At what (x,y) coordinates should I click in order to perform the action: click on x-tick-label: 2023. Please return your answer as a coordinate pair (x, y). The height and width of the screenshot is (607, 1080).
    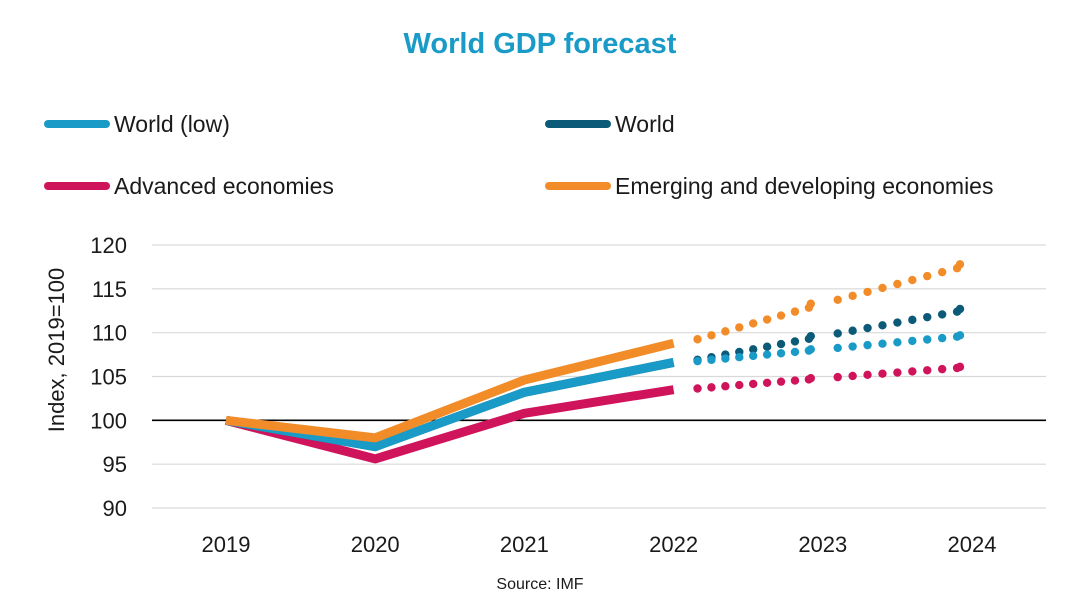
    Looking at the image, I should click on (822, 544).